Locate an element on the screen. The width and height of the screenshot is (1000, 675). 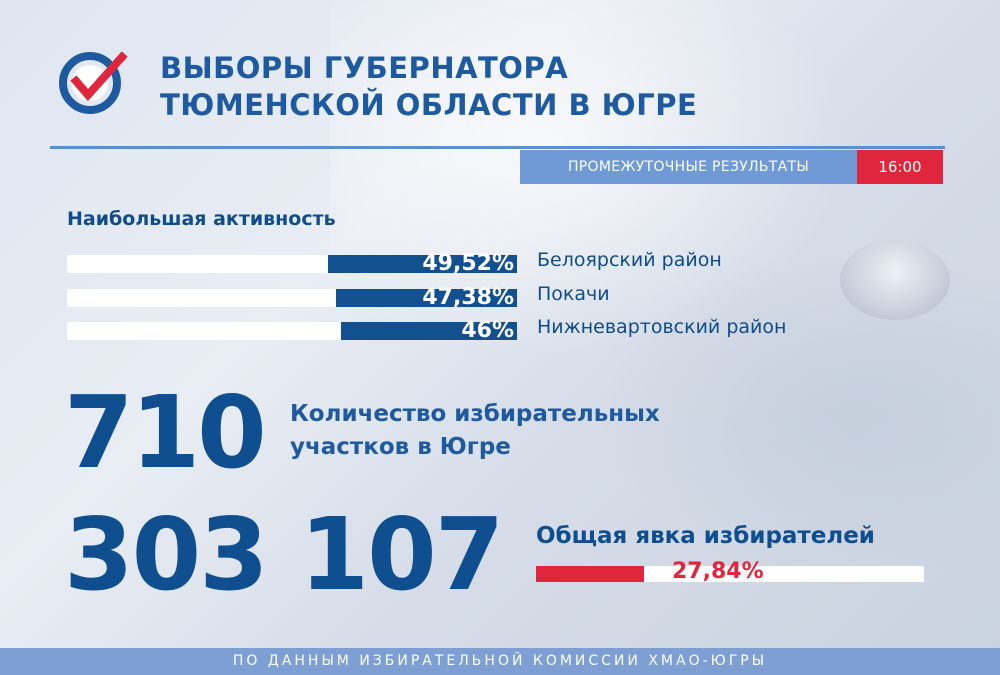
stations-label: Количество избирательных участков в Югре is located at coordinates (475, 431).